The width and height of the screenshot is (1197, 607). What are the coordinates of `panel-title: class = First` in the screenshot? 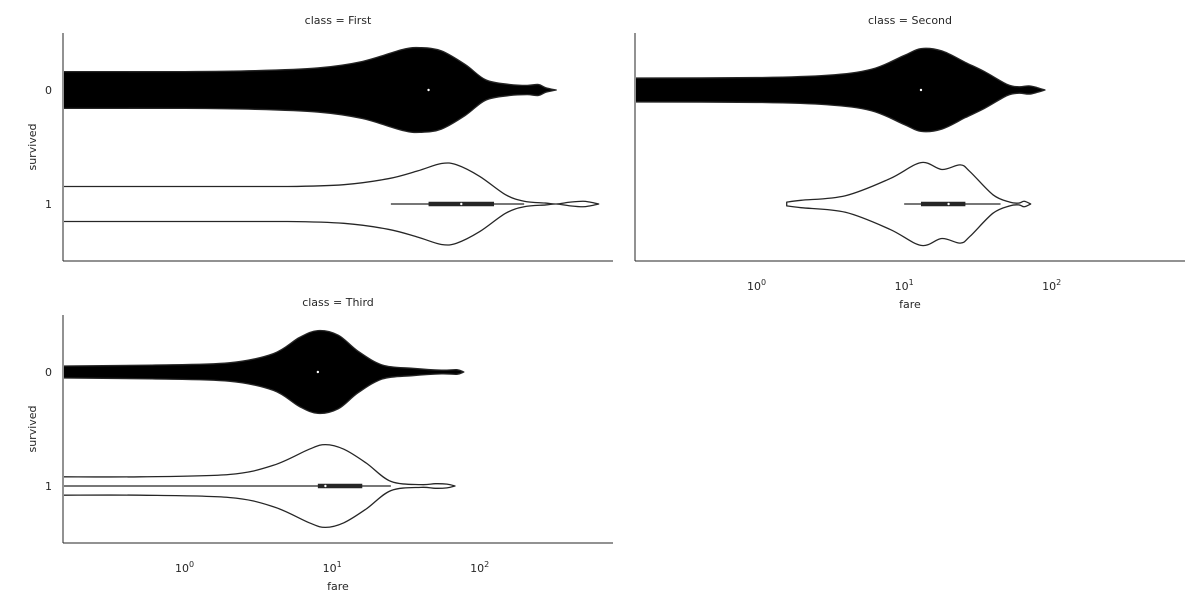 It's located at (338, 20).